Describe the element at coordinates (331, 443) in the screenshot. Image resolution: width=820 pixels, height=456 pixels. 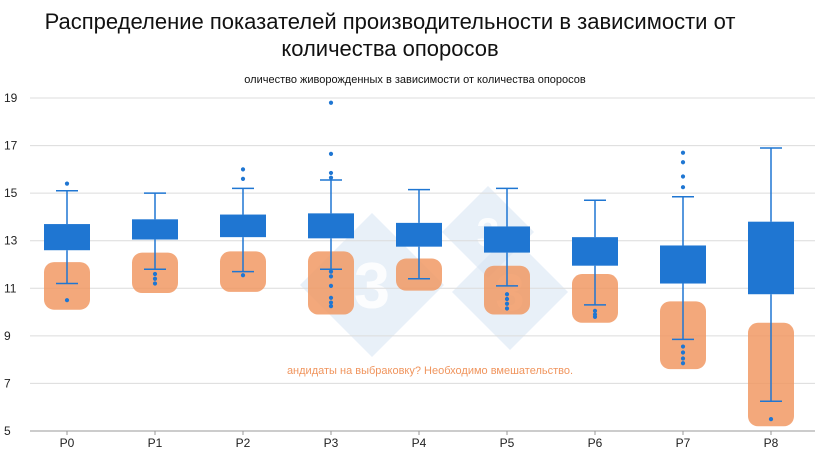
I see `x-tick-label: P3` at that location.